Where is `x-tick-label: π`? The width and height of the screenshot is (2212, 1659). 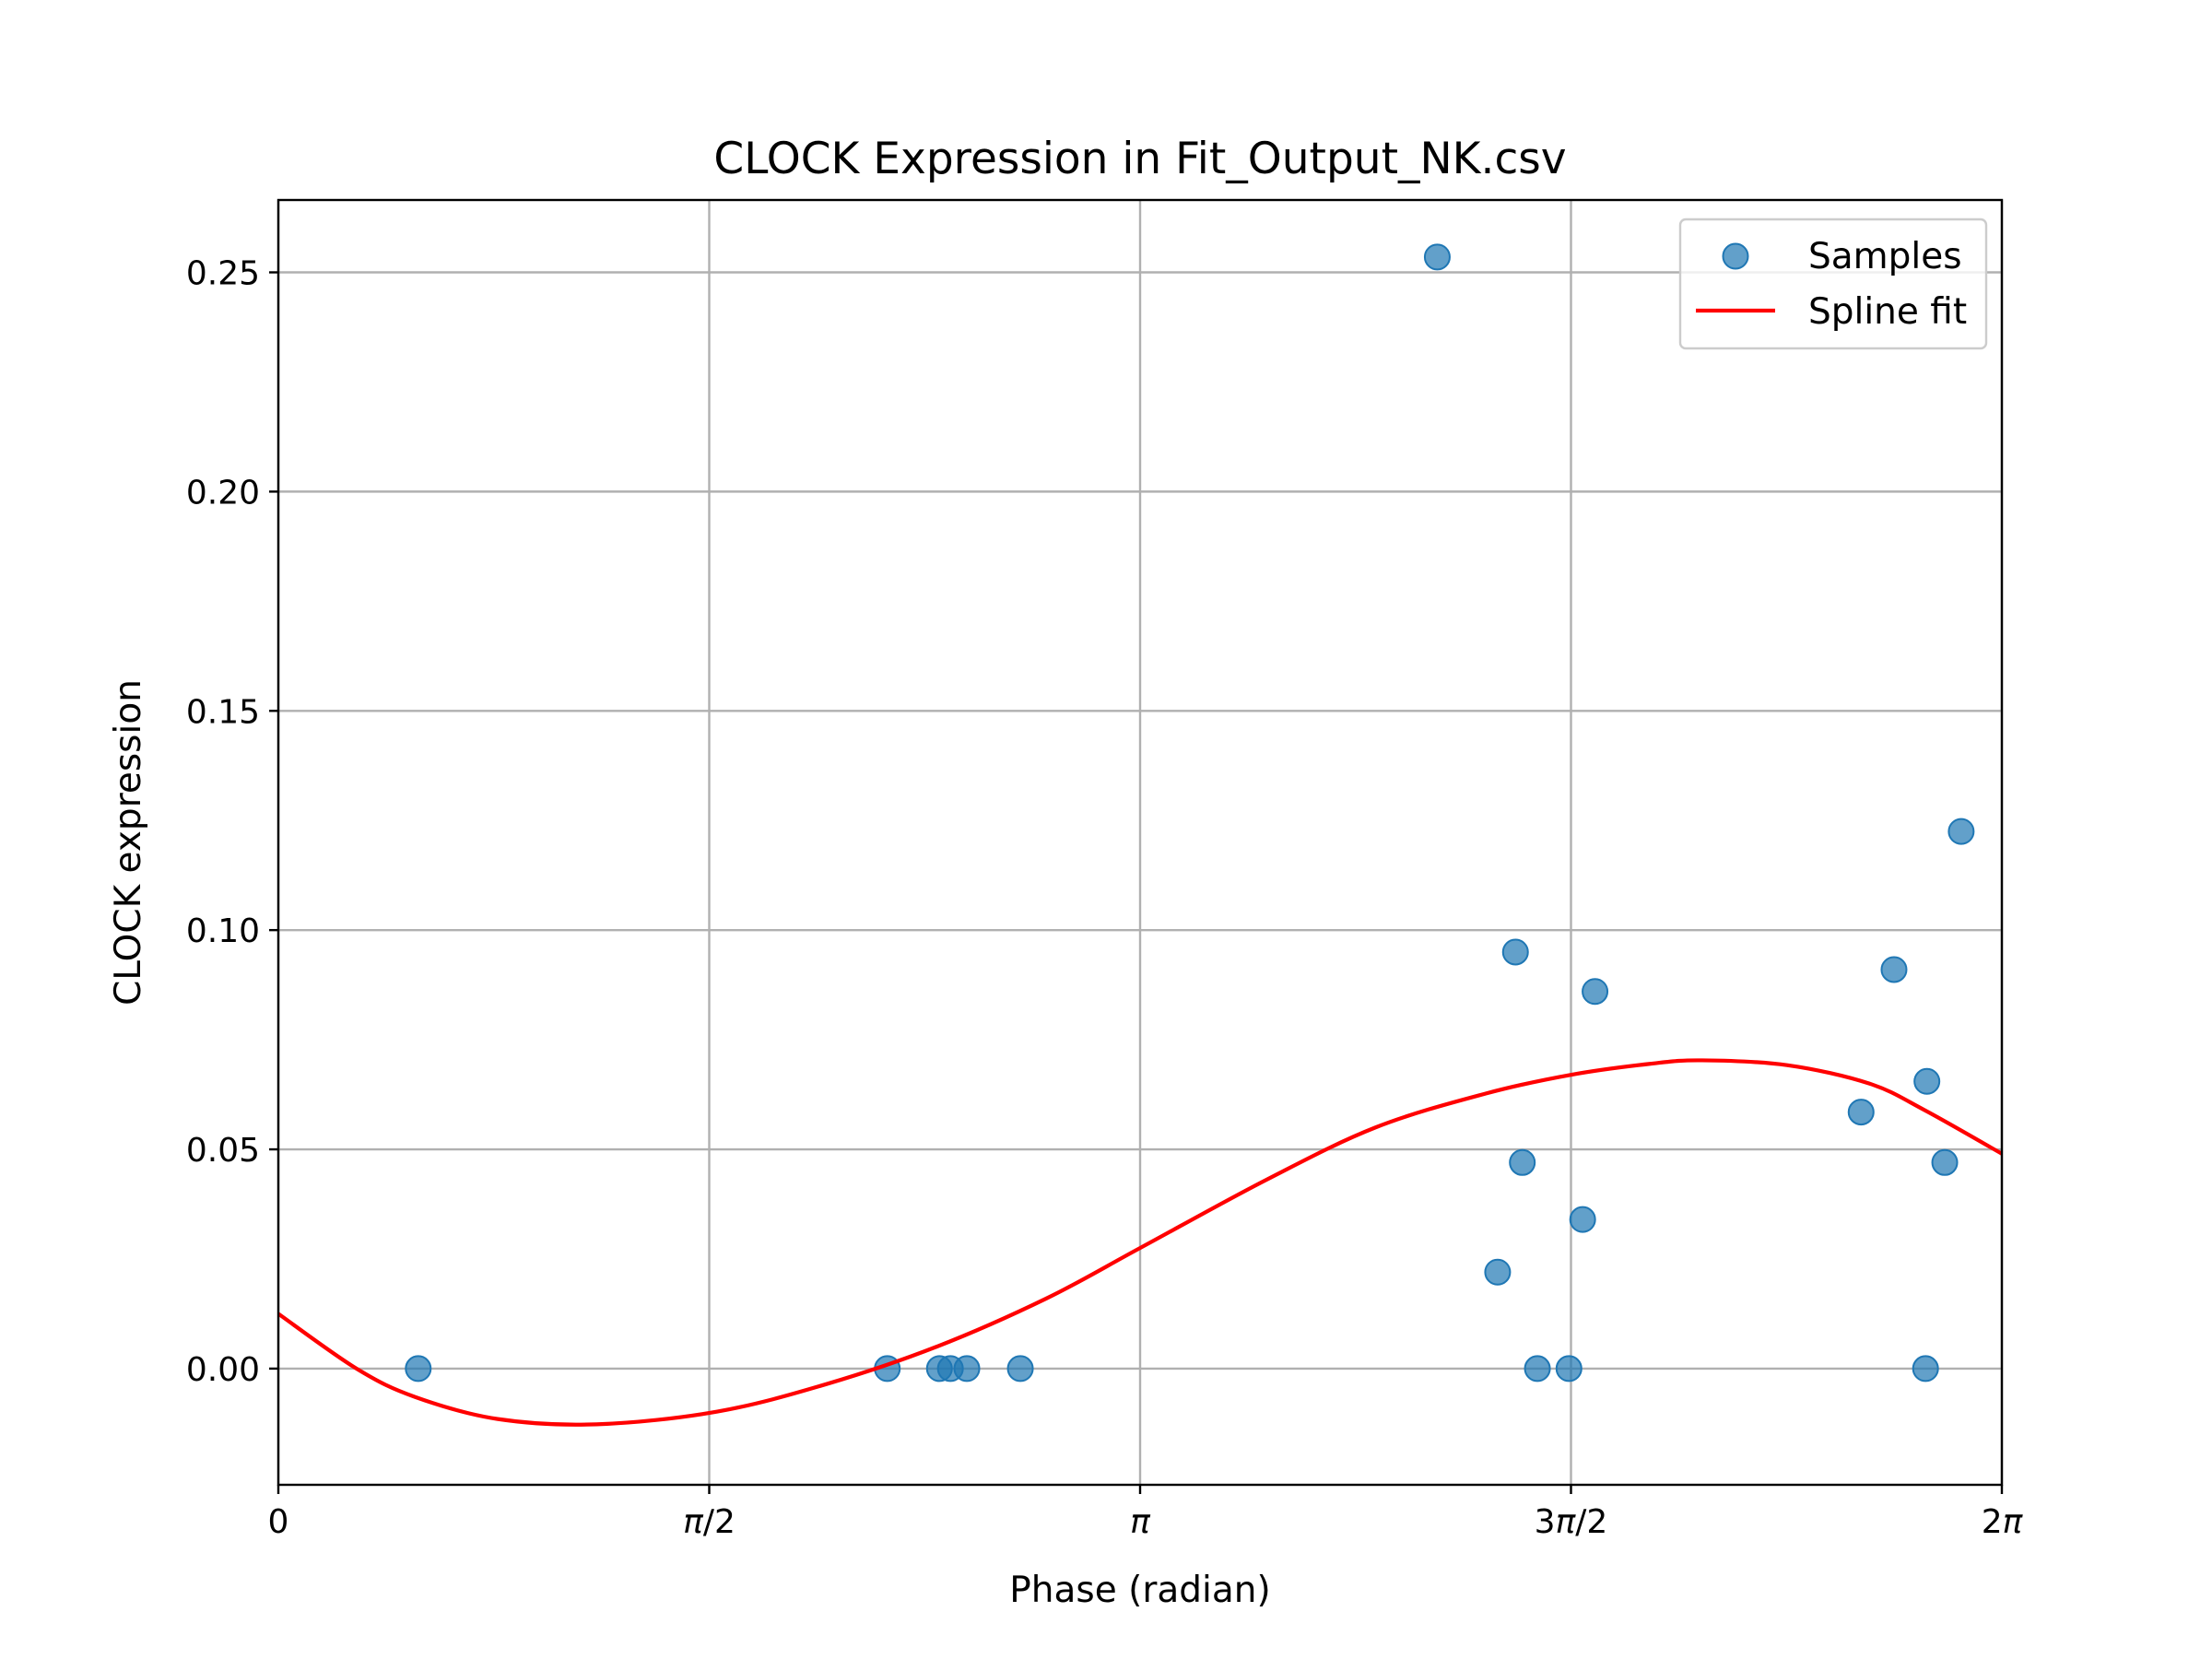
x-tick-label: π is located at coordinates (1140, 1522).